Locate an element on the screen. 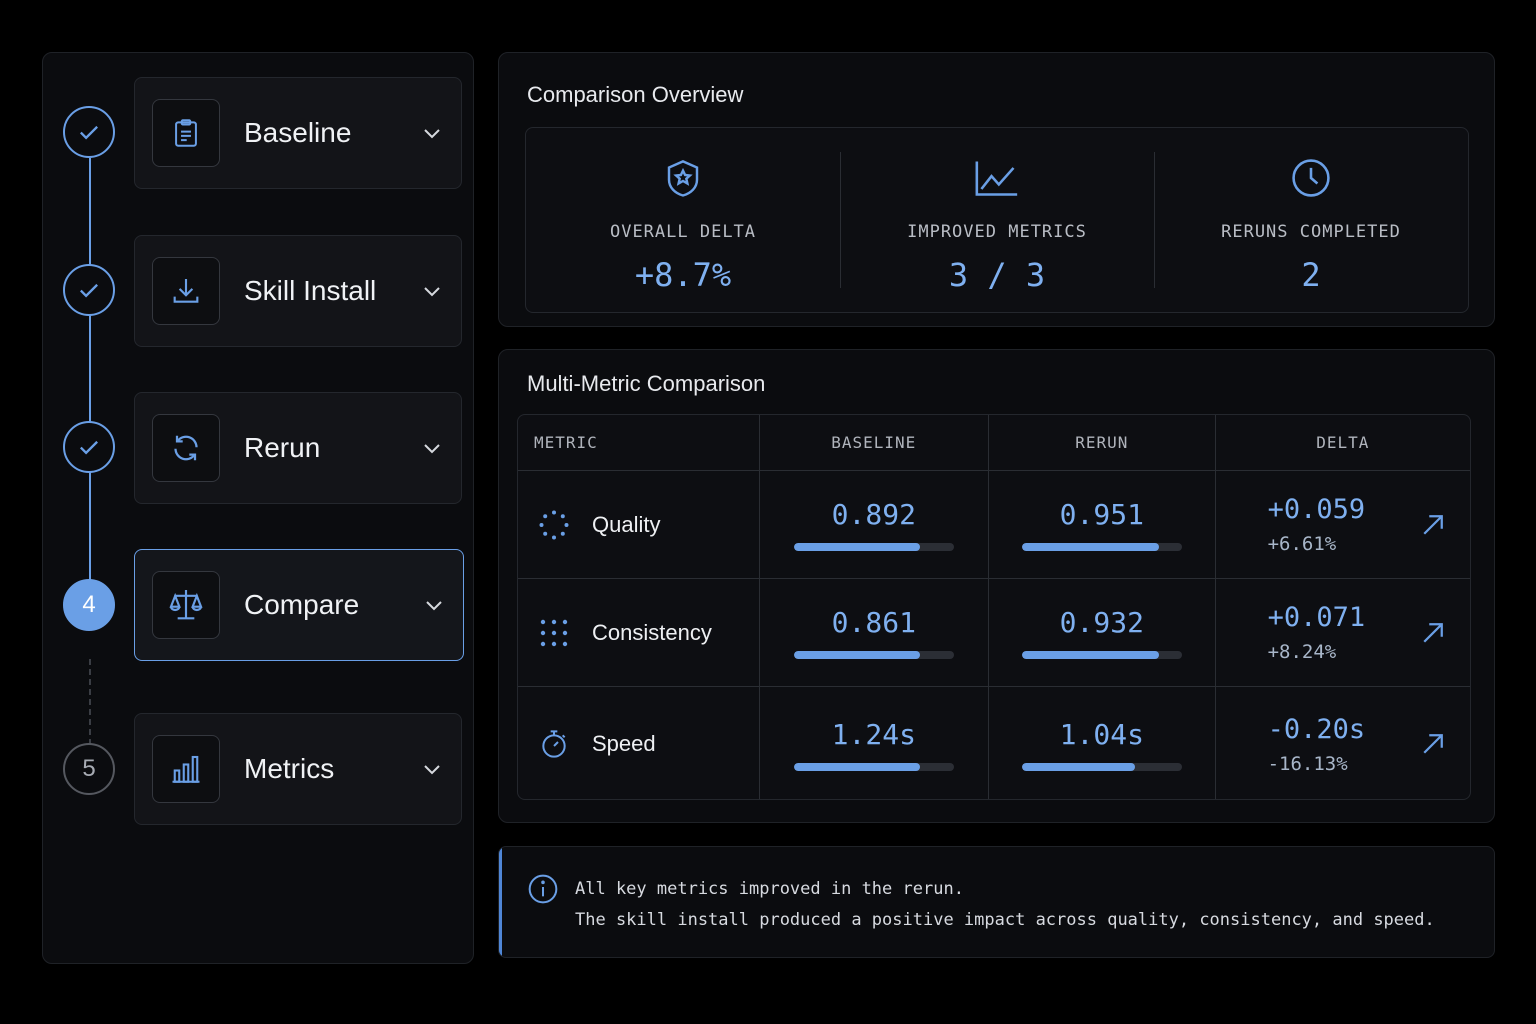  kpi-reruns-completed: RERUNS COMPLETED 2 is located at coordinates (1311, 220).